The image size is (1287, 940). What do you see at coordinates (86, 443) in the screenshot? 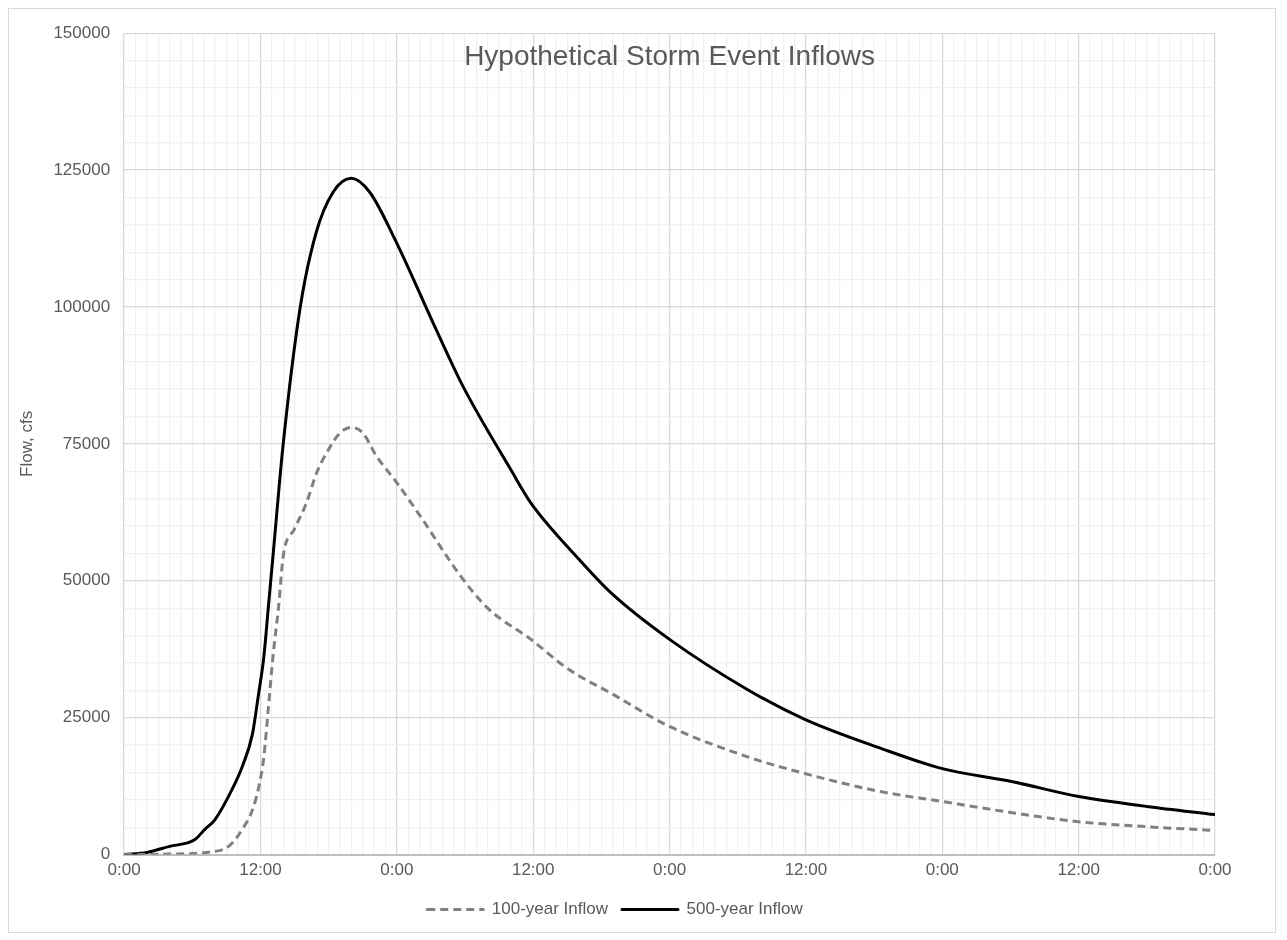
I see `y-tick-label: 75000` at bounding box center [86, 443].